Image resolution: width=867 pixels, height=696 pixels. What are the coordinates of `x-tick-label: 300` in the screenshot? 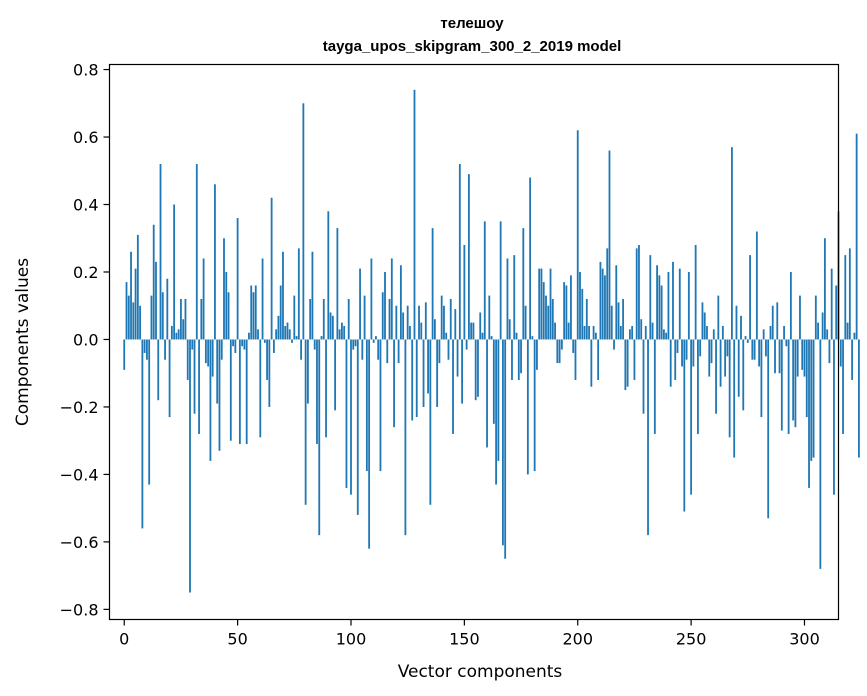 It's located at (804, 639).